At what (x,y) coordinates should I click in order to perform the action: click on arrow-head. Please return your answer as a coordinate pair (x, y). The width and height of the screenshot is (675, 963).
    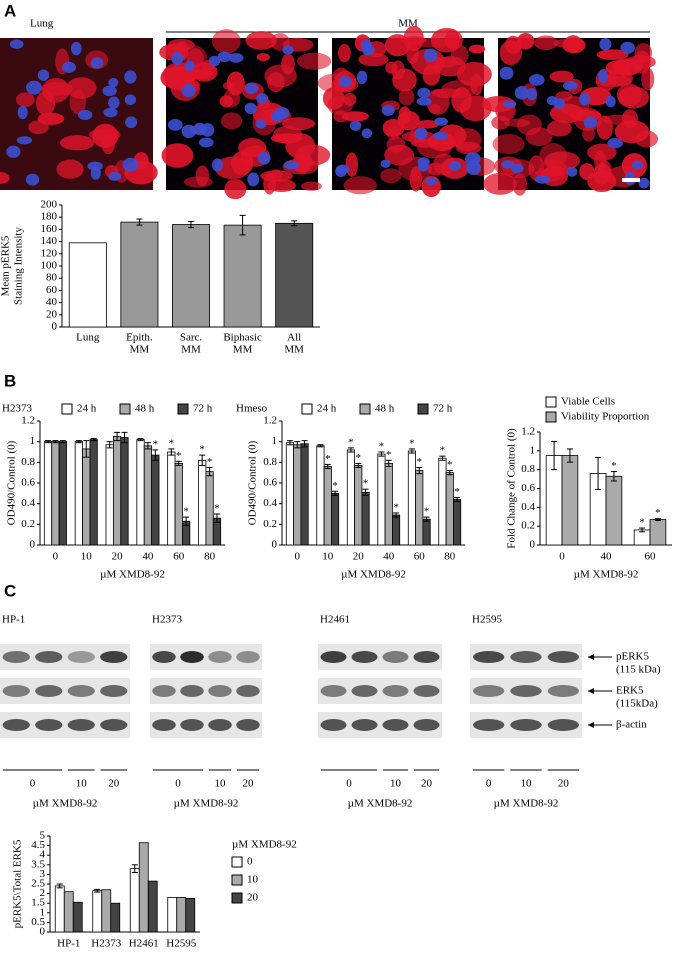
    Looking at the image, I should click on (591, 725).